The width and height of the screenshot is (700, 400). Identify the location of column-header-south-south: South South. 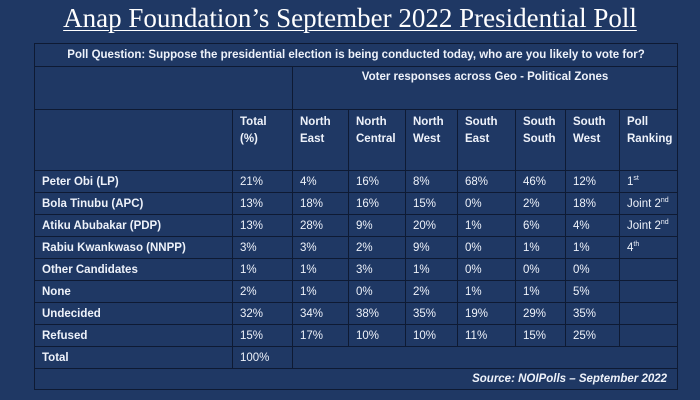
(540, 140).